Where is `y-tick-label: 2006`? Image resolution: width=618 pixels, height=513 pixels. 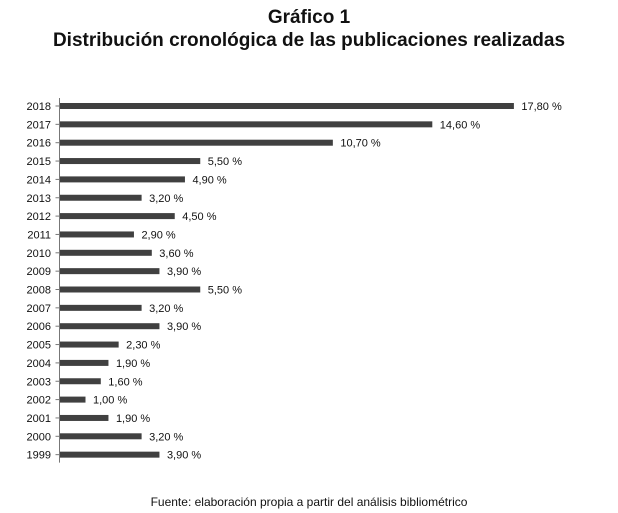 y-tick-label: 2006 is located at coordinates (39, 327).